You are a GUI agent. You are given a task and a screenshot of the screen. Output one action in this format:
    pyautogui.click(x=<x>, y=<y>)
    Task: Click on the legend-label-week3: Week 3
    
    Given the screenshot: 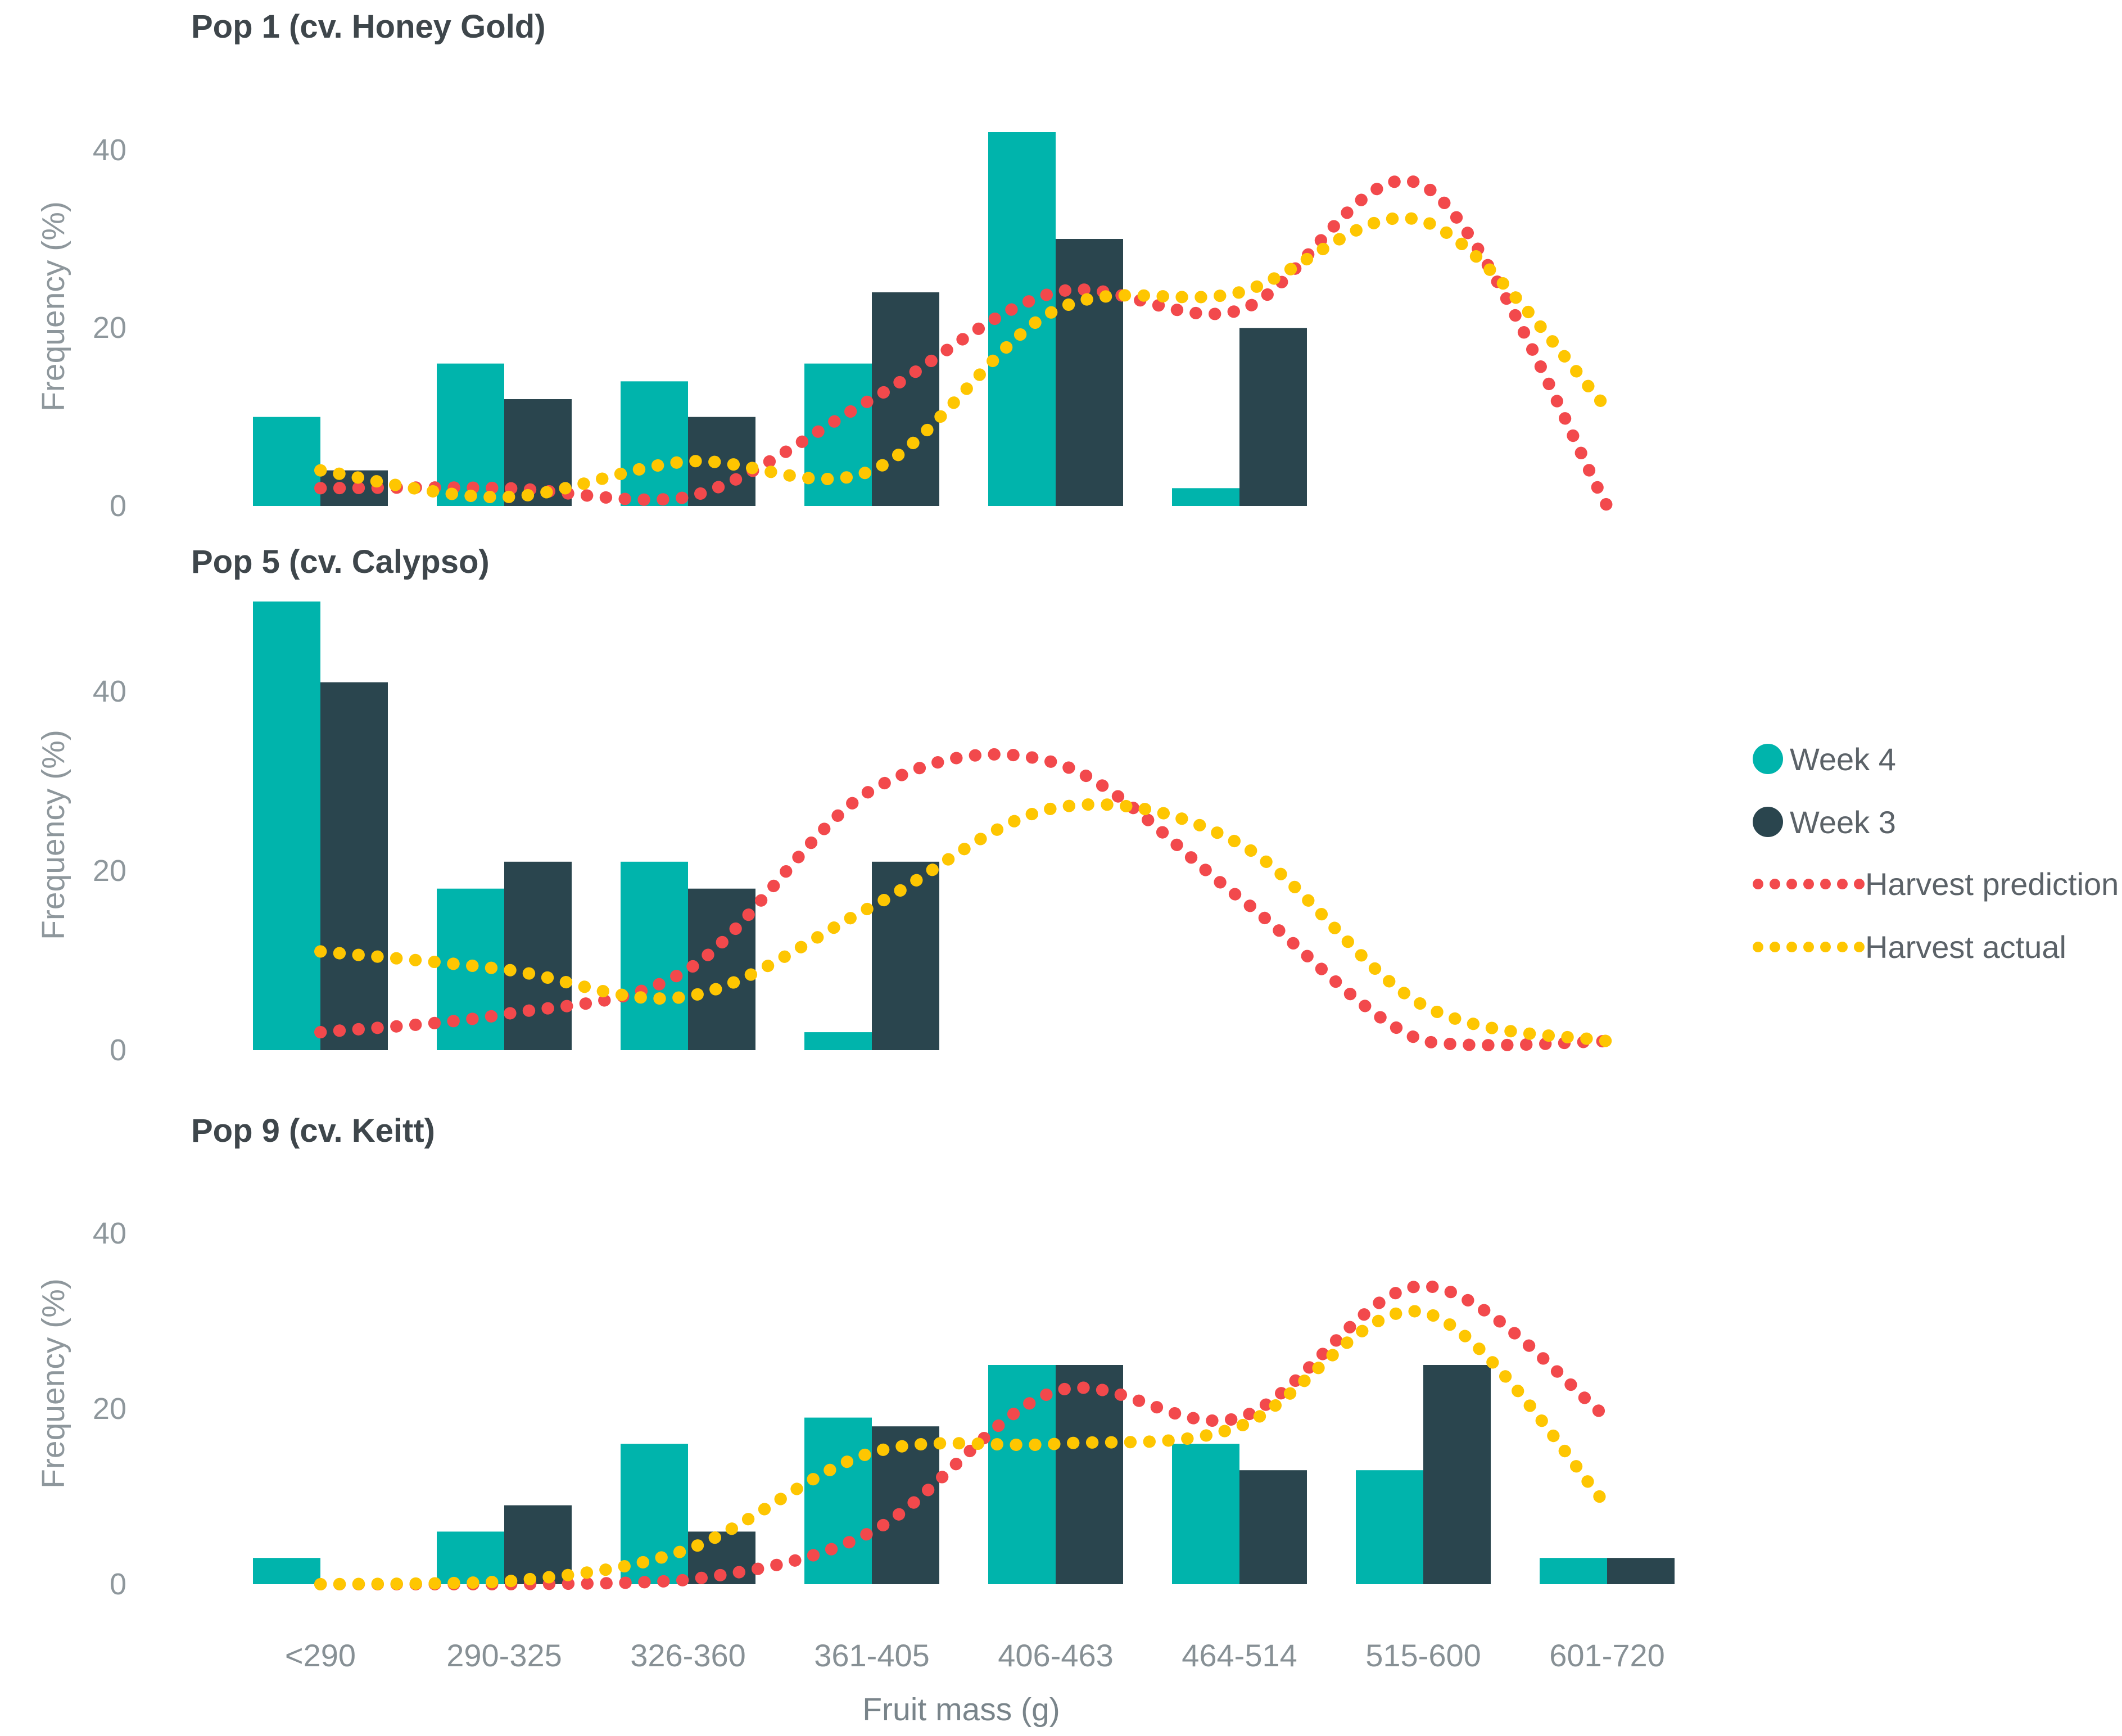 What is the action you would take?
    pyautogui.click(x=1843, y=822)
    